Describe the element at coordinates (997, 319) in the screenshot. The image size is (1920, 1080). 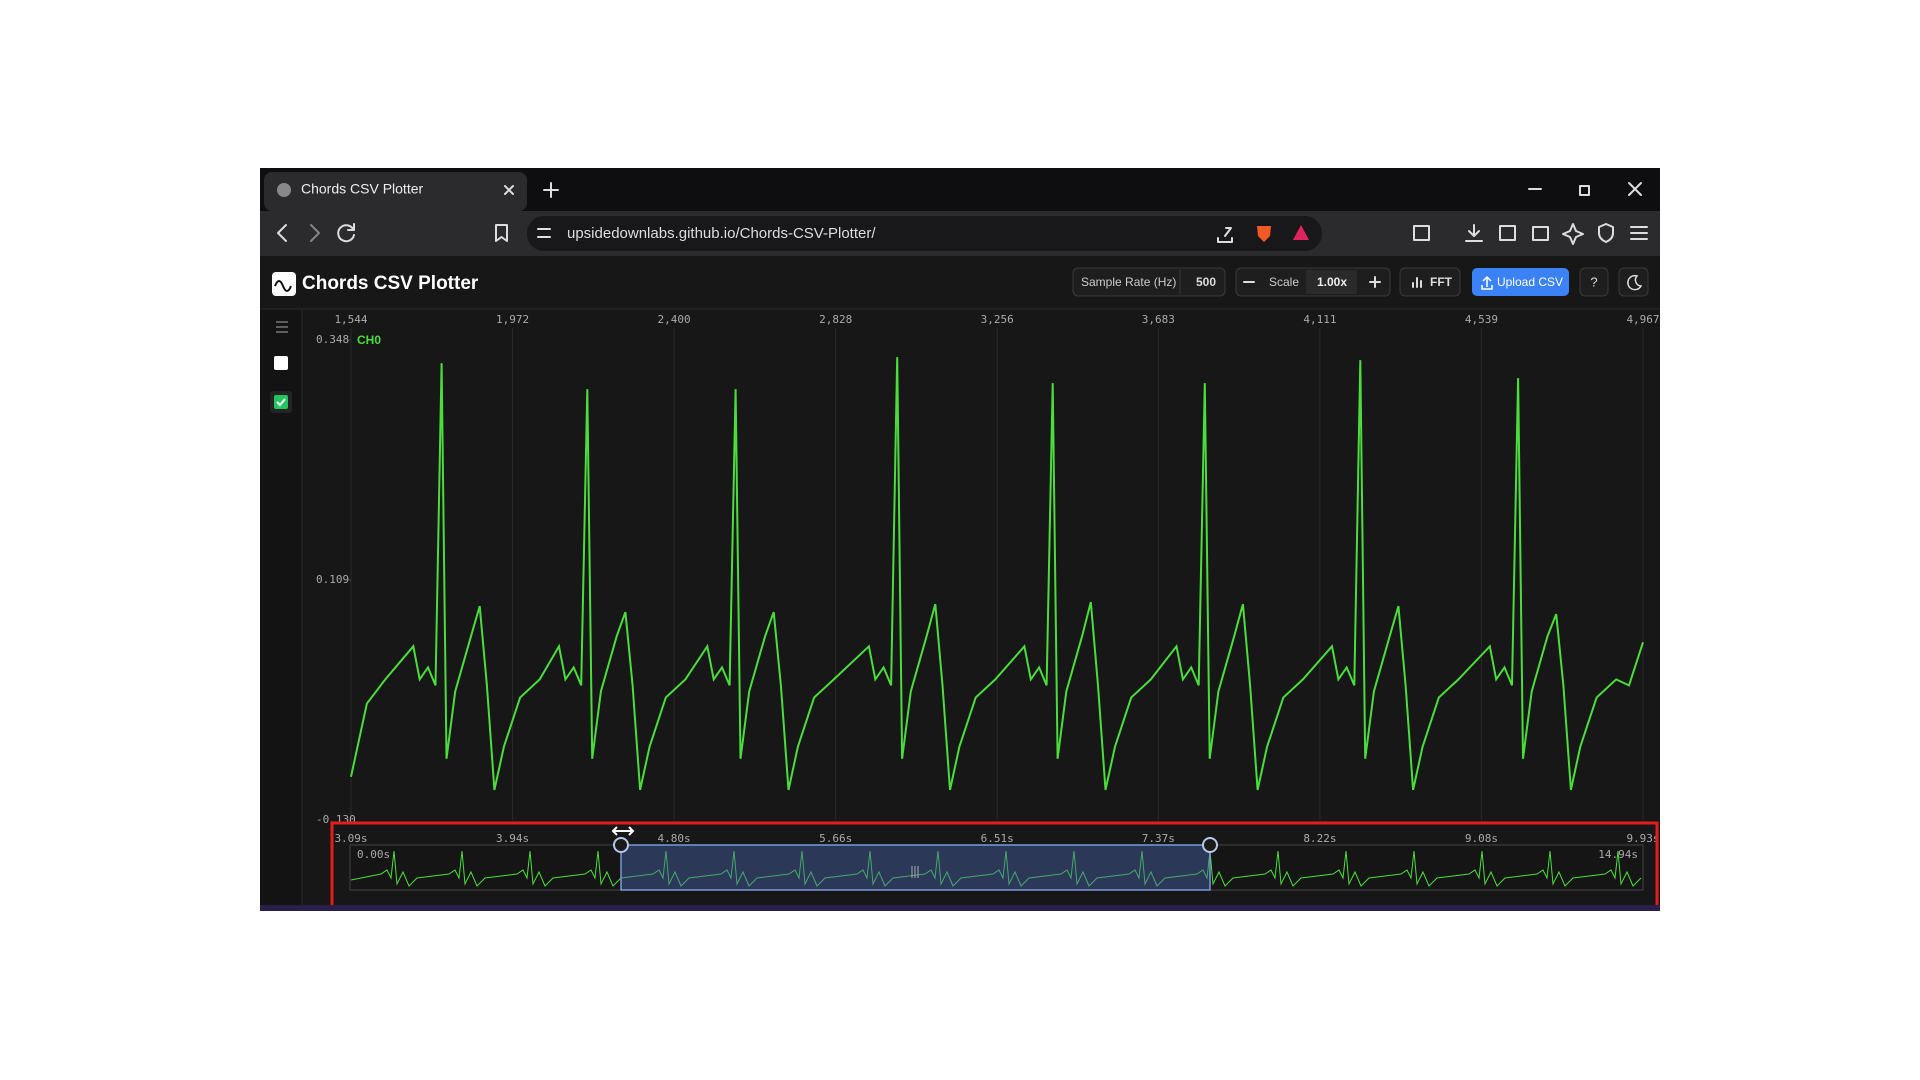
I see `x-tick-label: 3,256` at that location.